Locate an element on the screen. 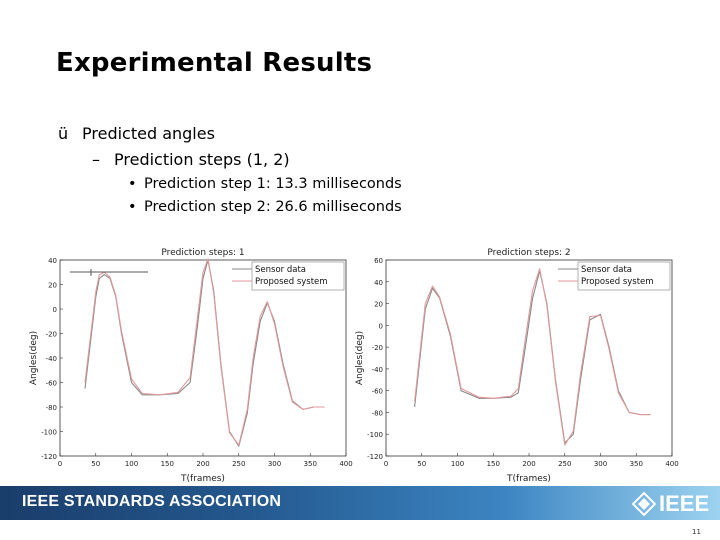 The height and width of the screenshot is (540, 720). dash-marker: – is located at coordinates (96, 159).